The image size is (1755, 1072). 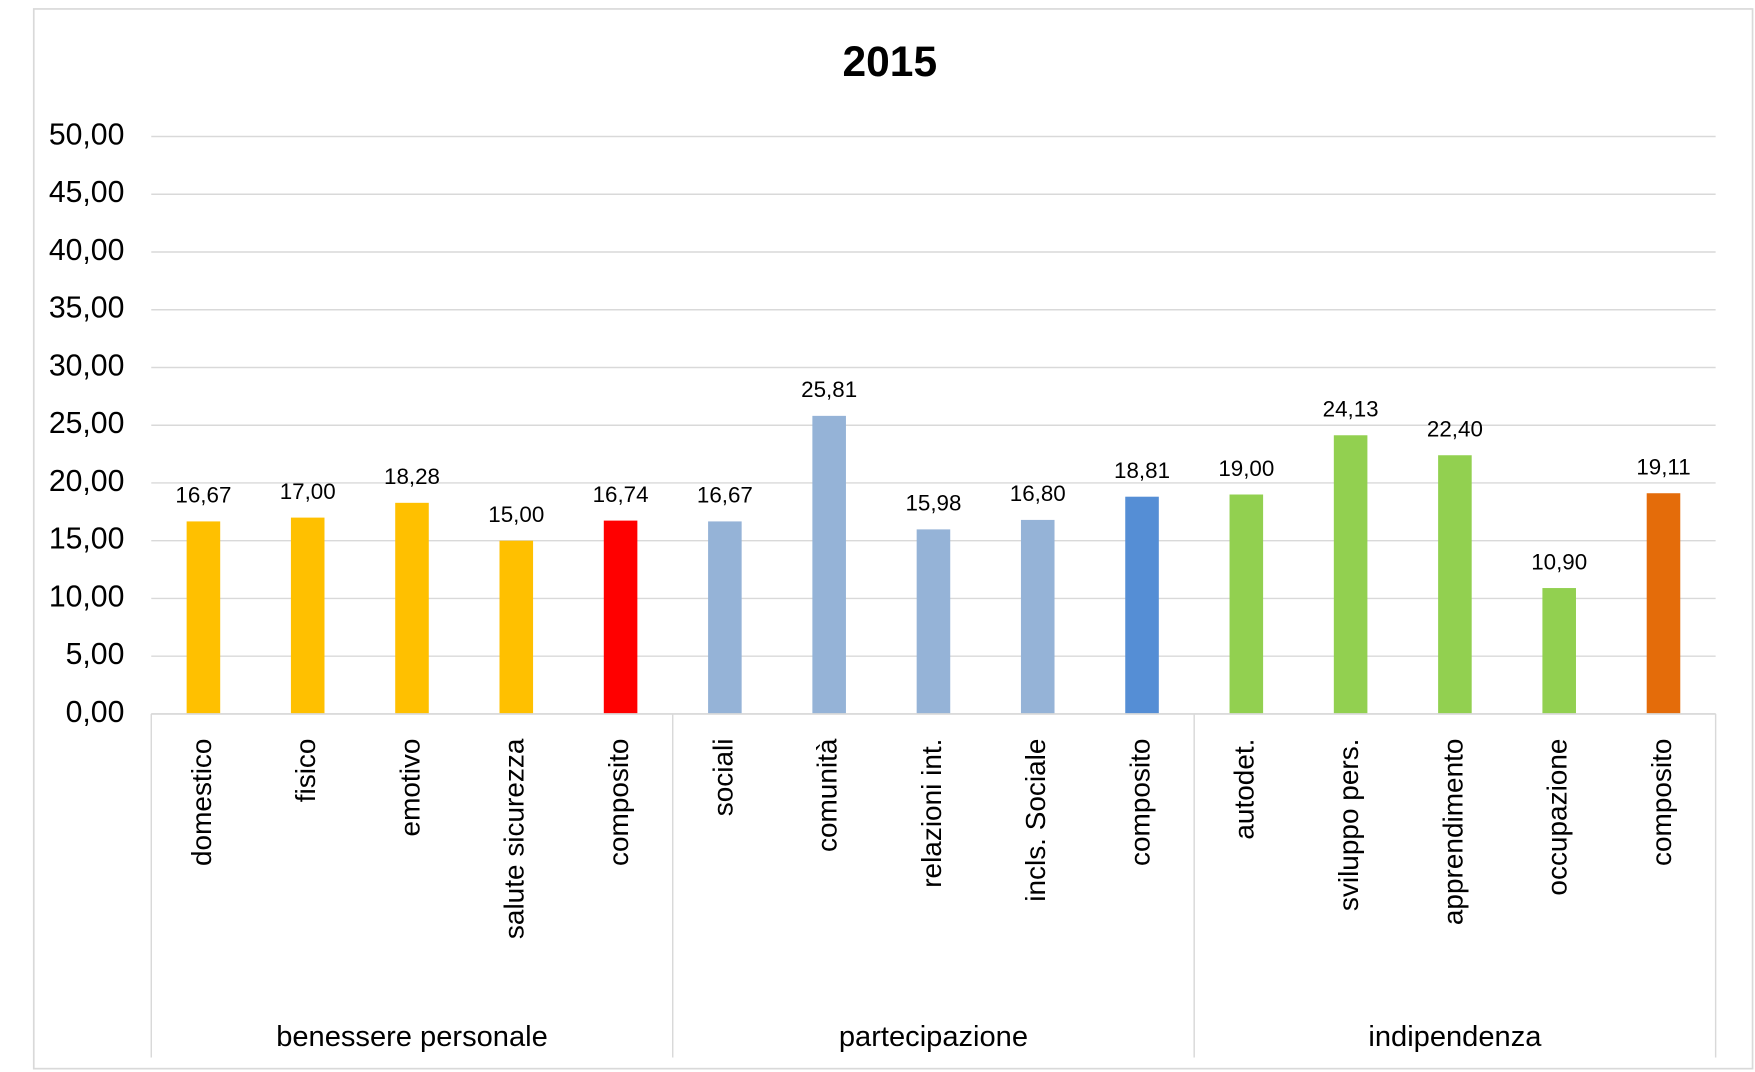 I want to click on x-tick-label: incls. Sociale, so click(x=1035, y=820).